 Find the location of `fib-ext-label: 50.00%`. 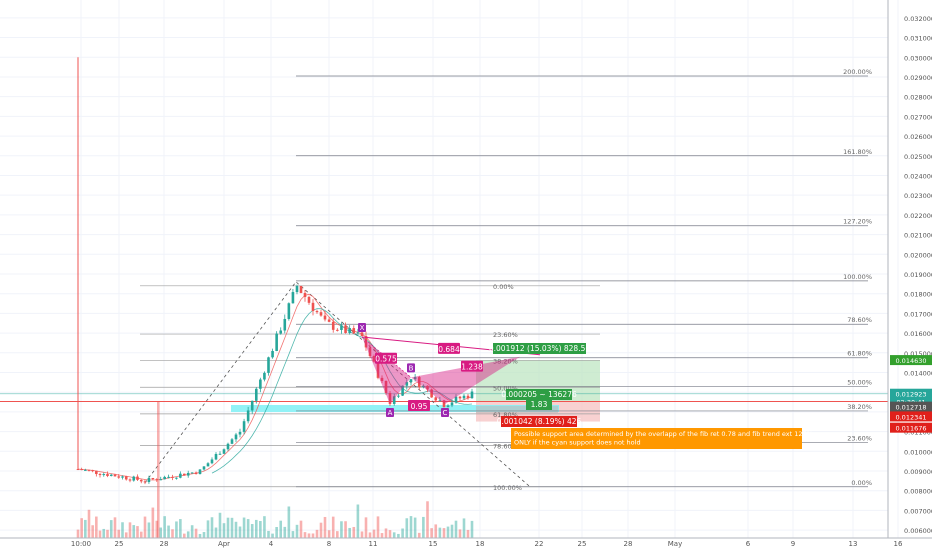

fib-ext-label: 50.00% is located at coordinates (859, 382).